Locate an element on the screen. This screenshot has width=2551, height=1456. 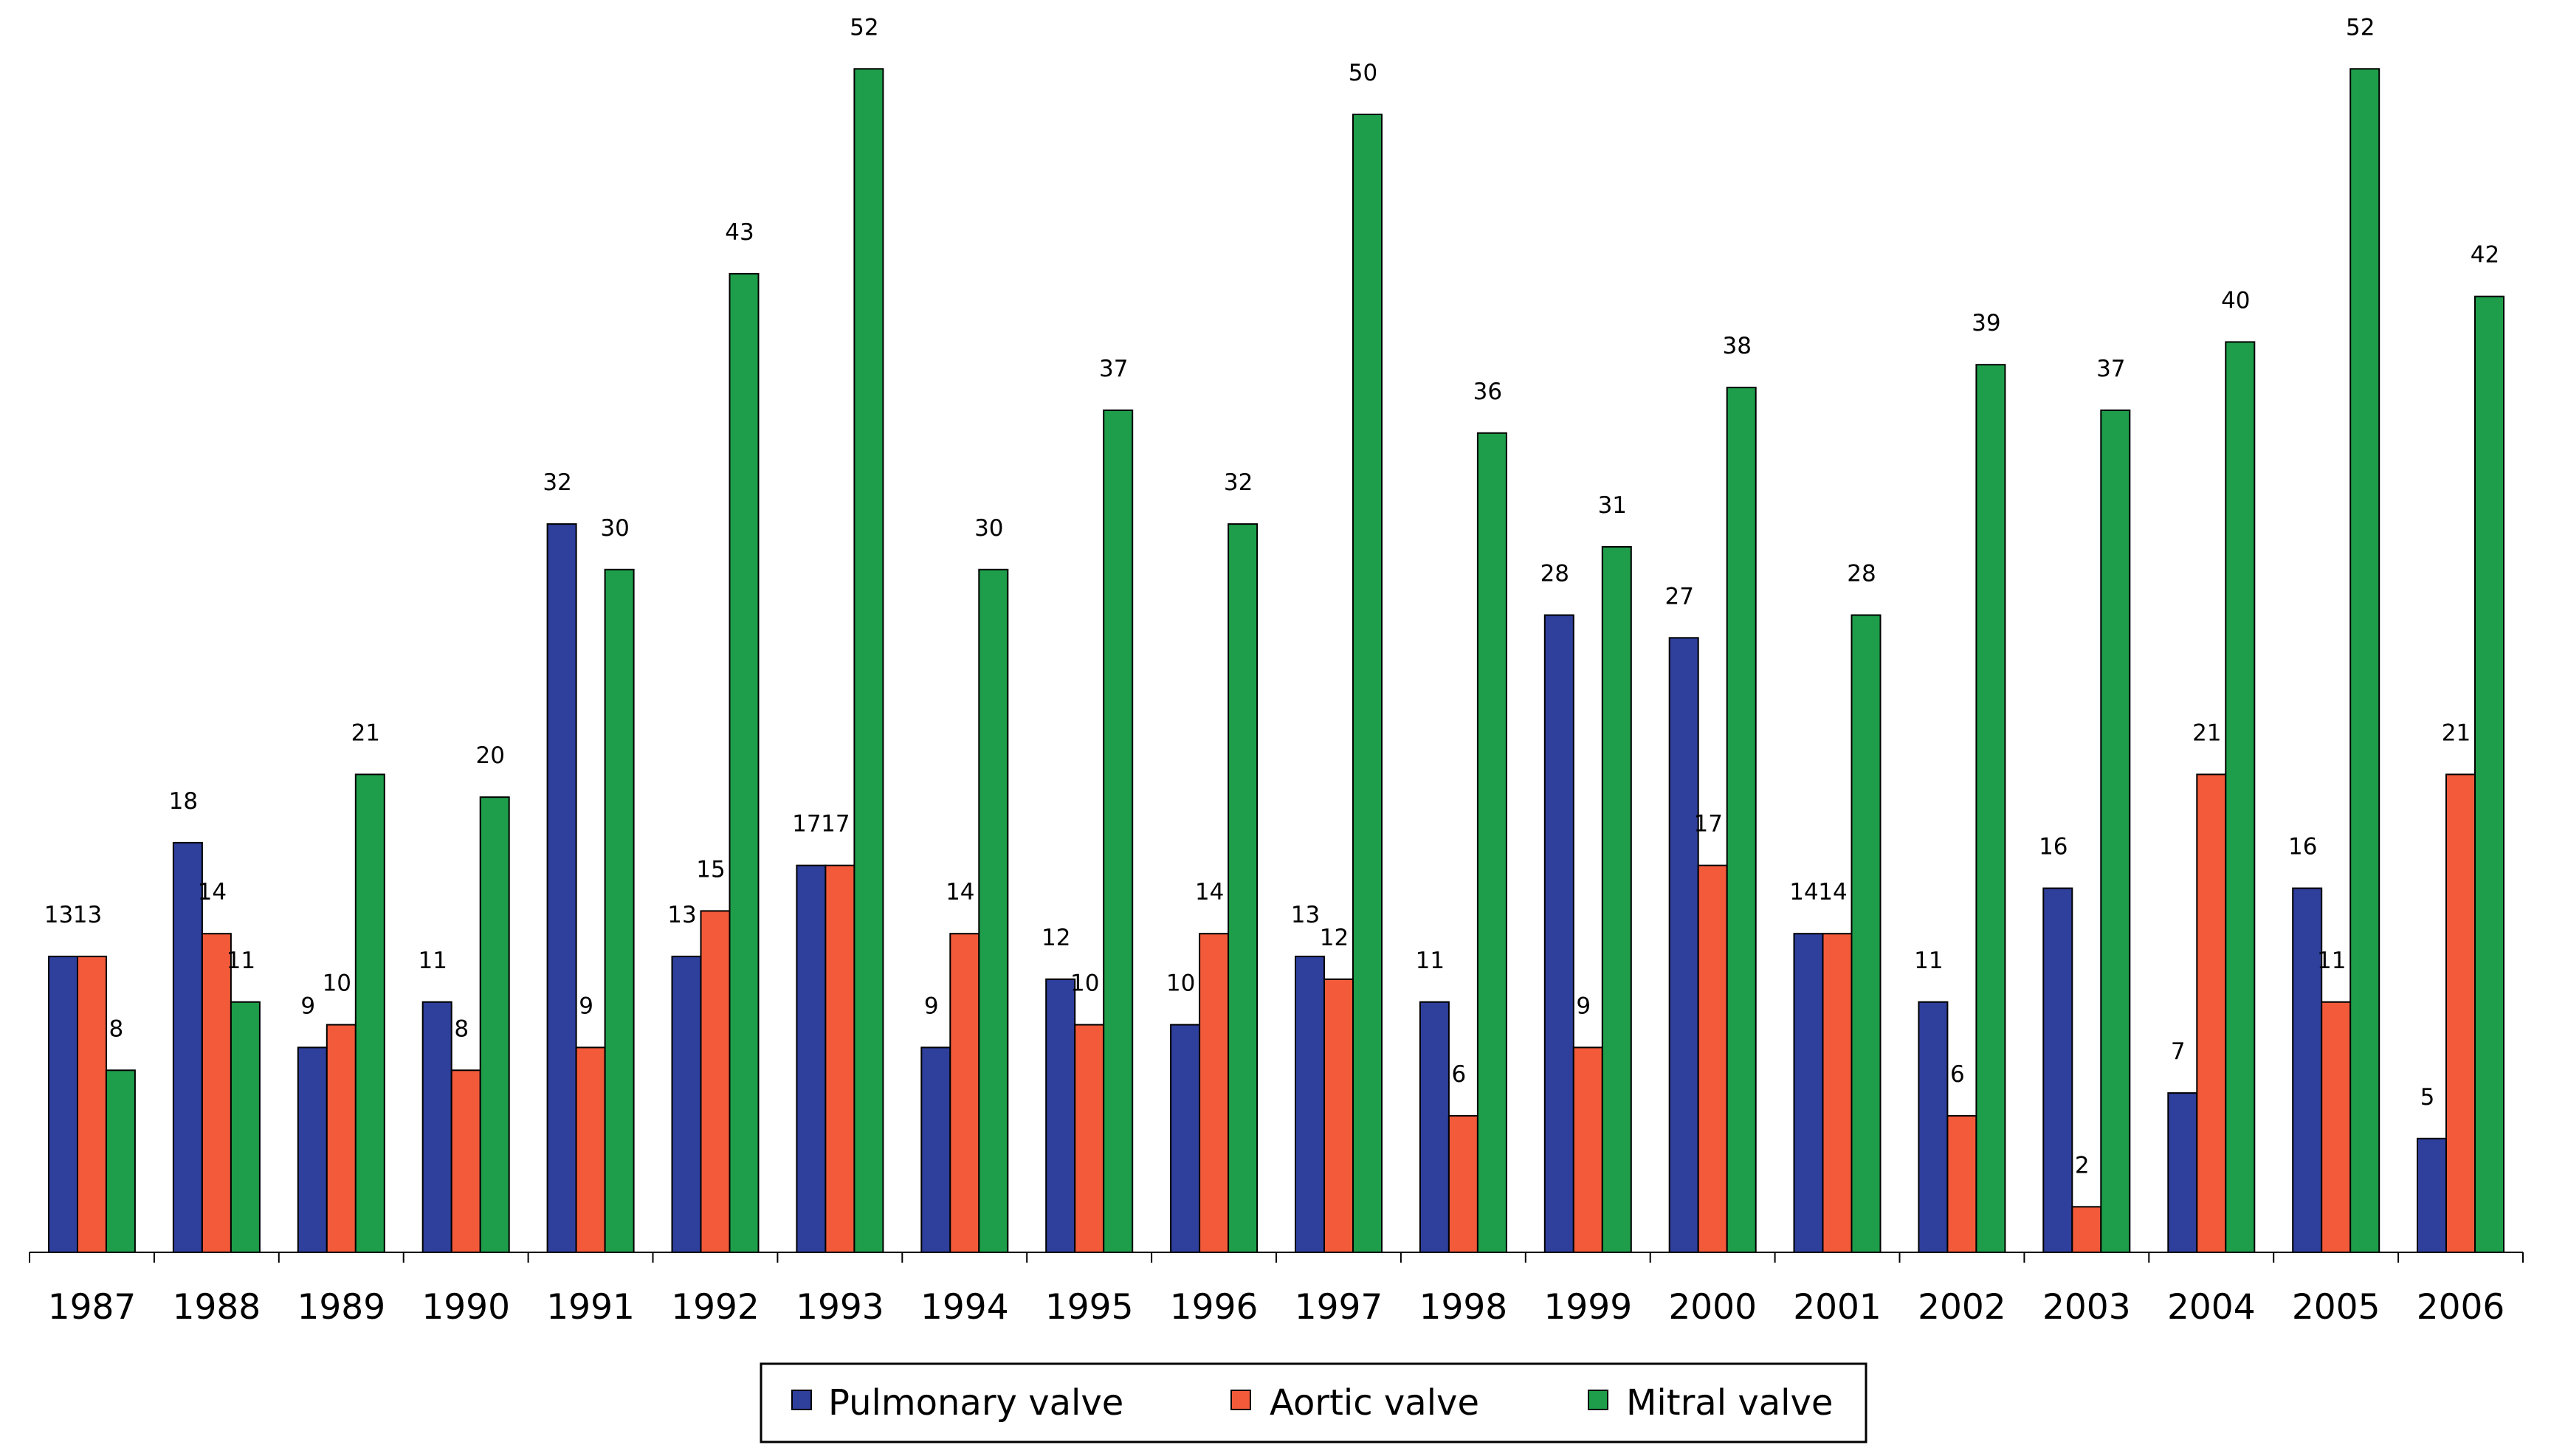
data-label-aortic-valve-1988: 14 is located at coordinates (212, 892).